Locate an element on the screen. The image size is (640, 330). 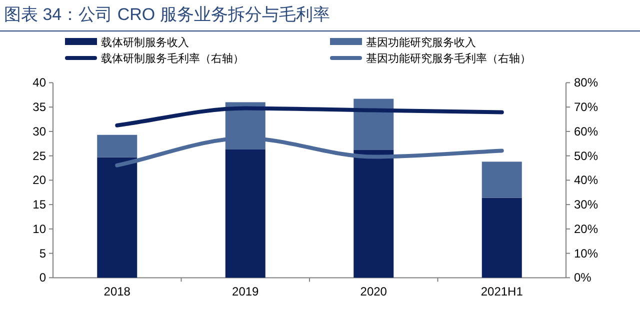
x-tick-label: 2020 is located at coordinates (374, 291).